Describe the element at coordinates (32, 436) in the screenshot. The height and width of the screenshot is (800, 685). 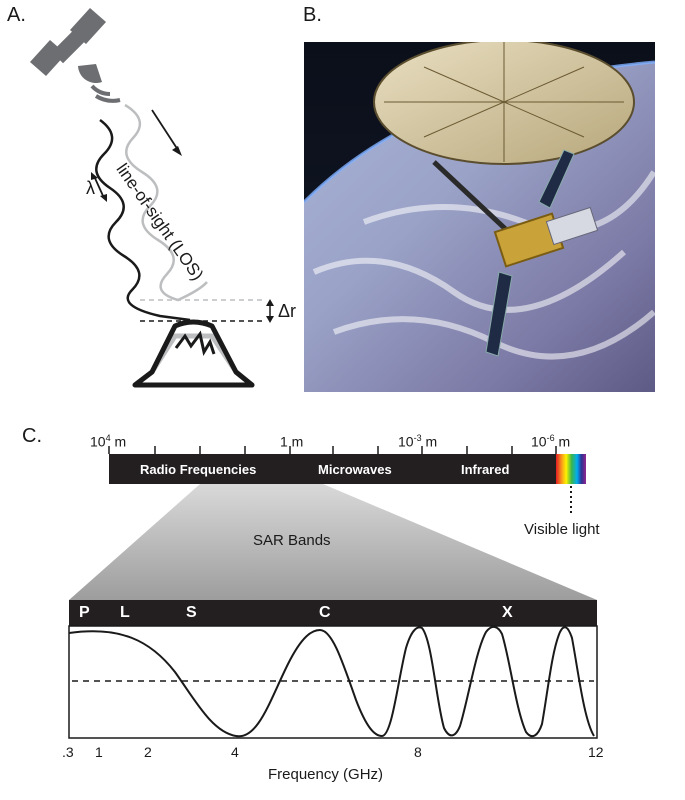
I see `panel-label-c: C.` at that location.